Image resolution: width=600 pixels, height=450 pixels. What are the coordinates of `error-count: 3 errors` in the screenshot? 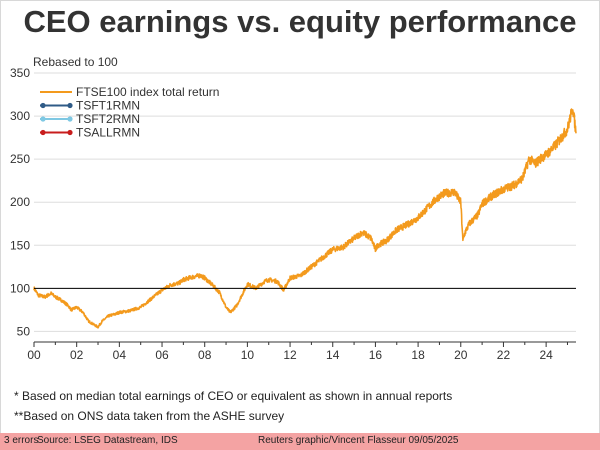 It's located at (21, 440).